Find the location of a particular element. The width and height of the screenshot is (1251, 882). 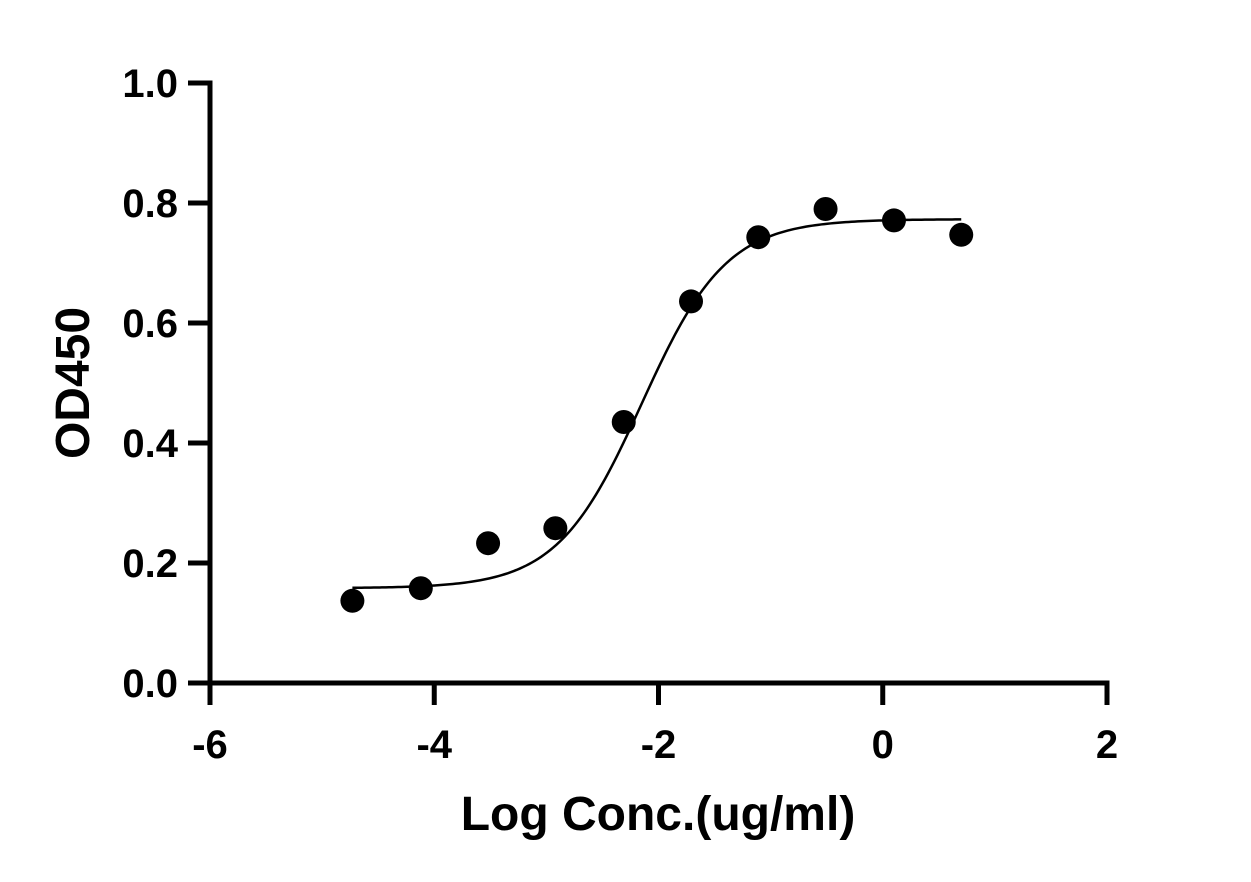

y-tick-label: 0.0 is located at coordinates (150, 684).